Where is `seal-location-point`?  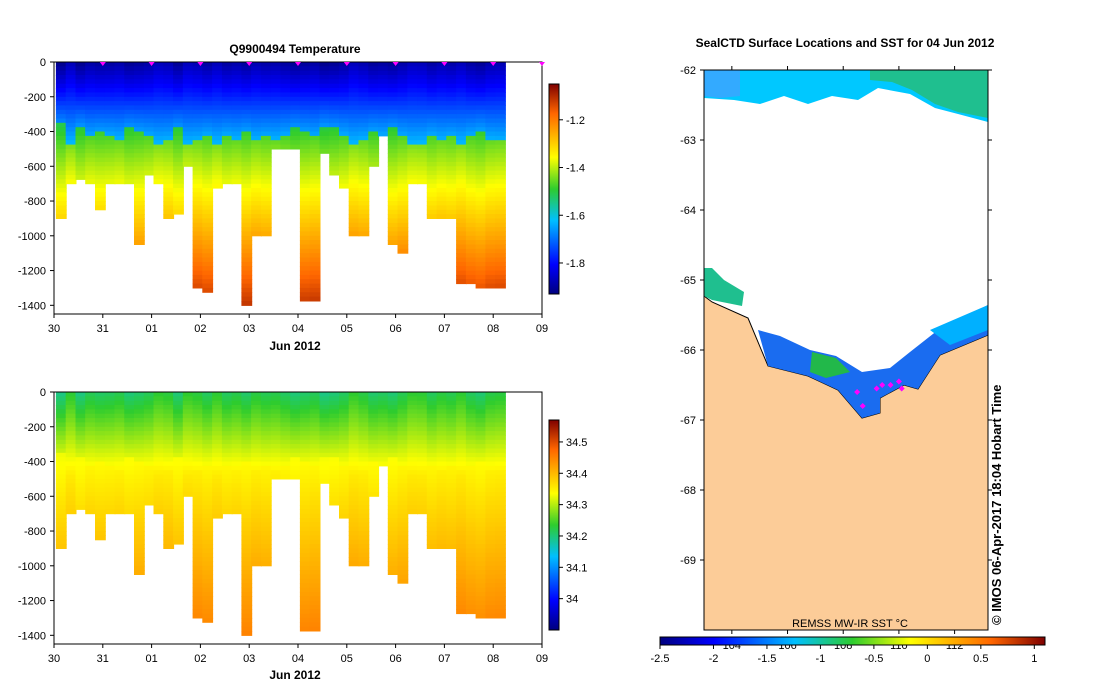
seal-location-point is located at coordinates (876, 388).